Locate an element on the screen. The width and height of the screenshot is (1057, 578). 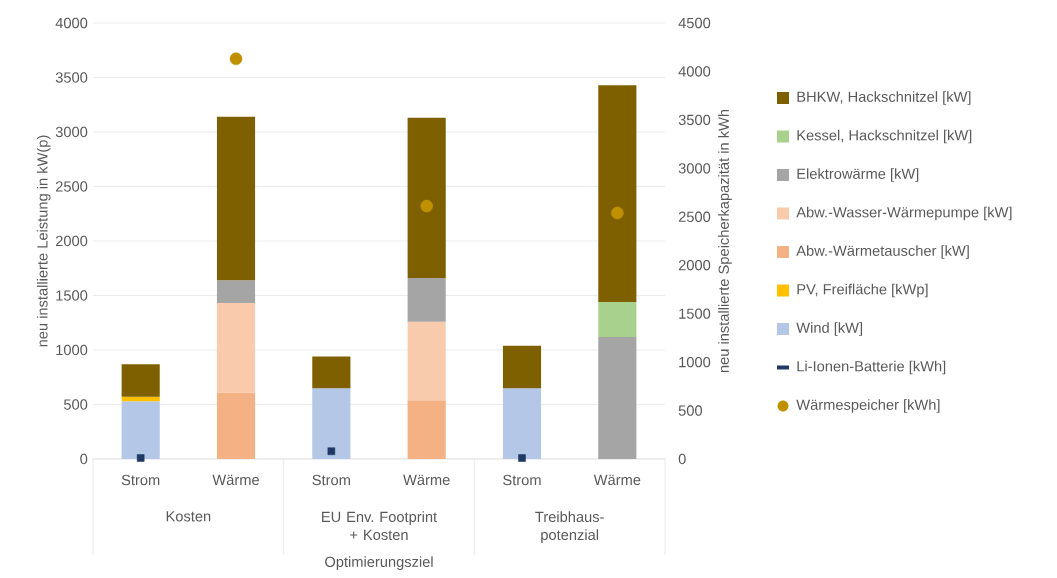
legend-label: Wind [kW] is located at coordinates (829, 329).